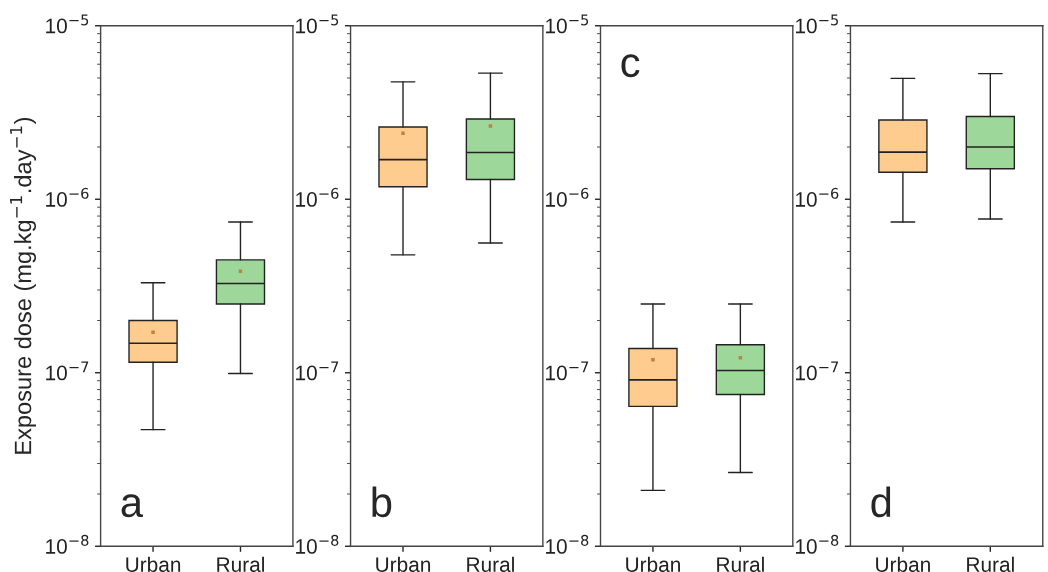 The height and width of the screenshot is (572, 1048). What do you see at coordinates (630, 66) in the screenshot?
I see `annotation: c` at bounding box center [630, 66].